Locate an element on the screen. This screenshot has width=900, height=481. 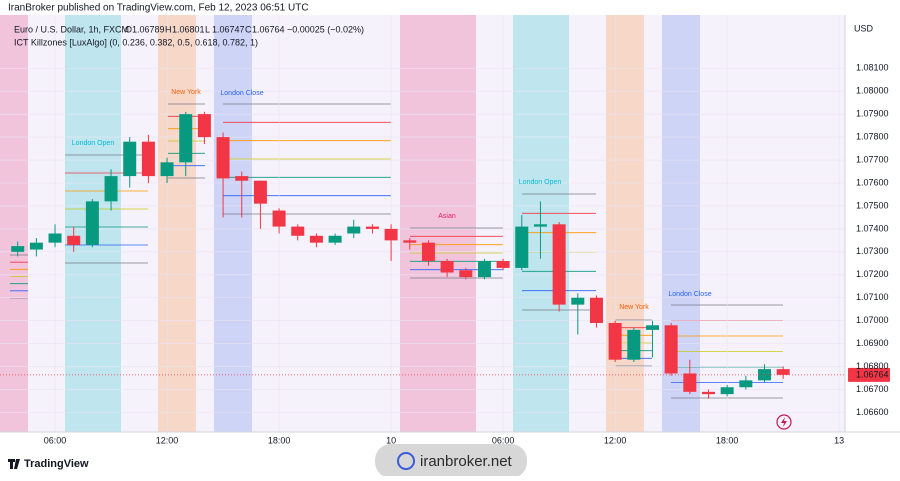
alert-bolt is located at coordinates (784, 422).